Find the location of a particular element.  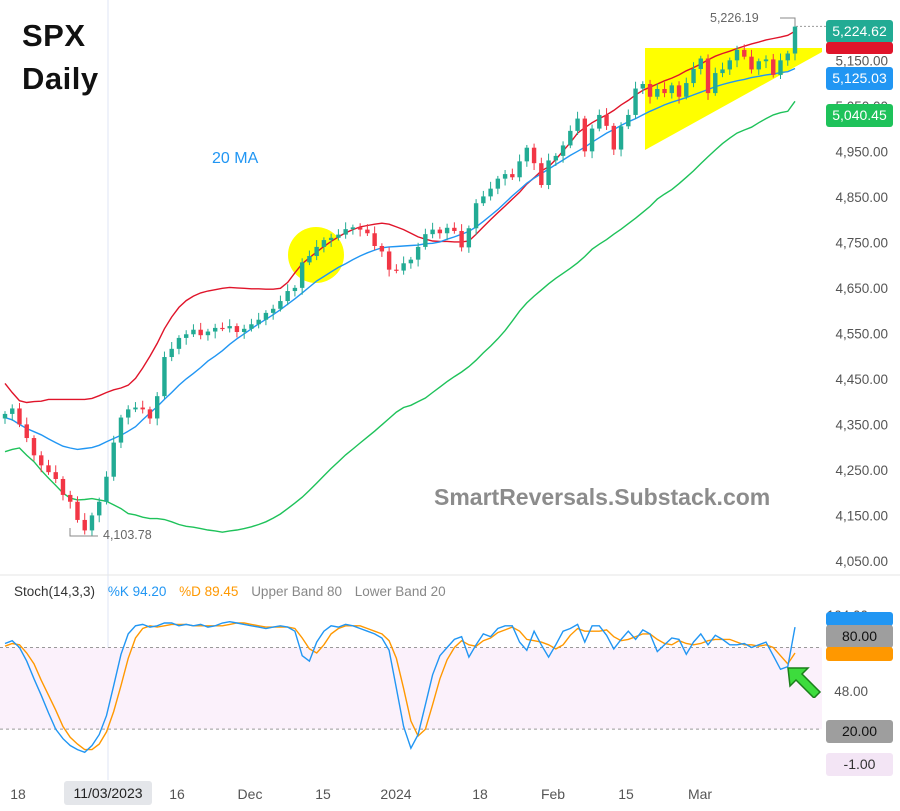

price-axis-tick: 4,150.00 is located at coordinates (861, 515).